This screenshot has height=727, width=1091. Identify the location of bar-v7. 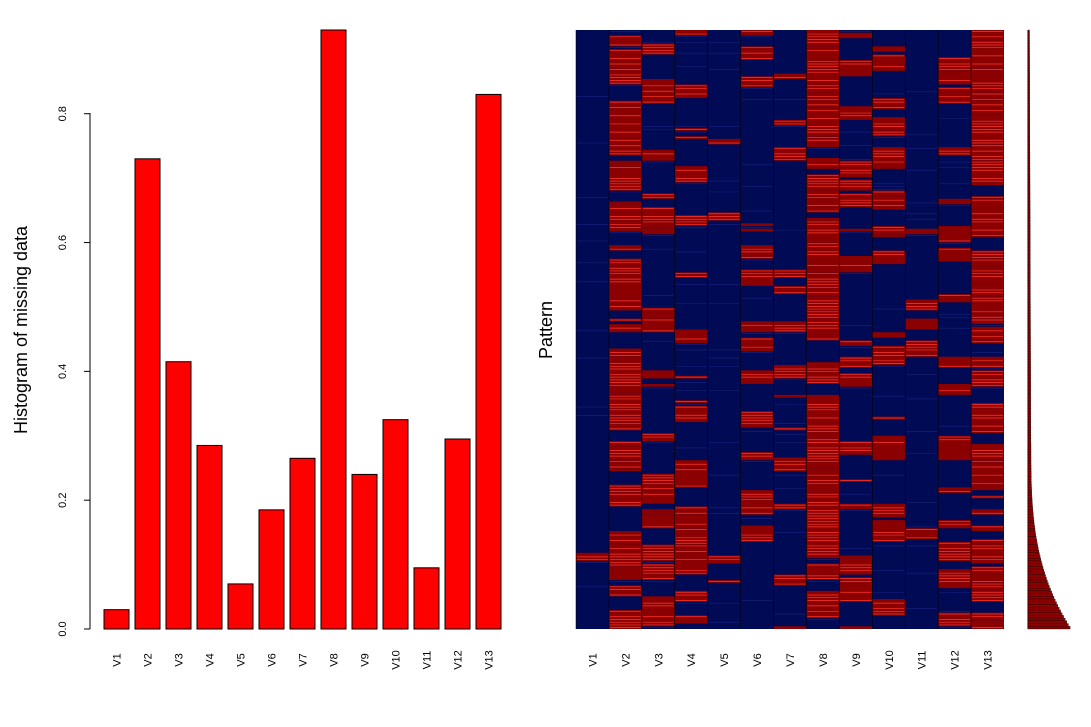
(302, 543).